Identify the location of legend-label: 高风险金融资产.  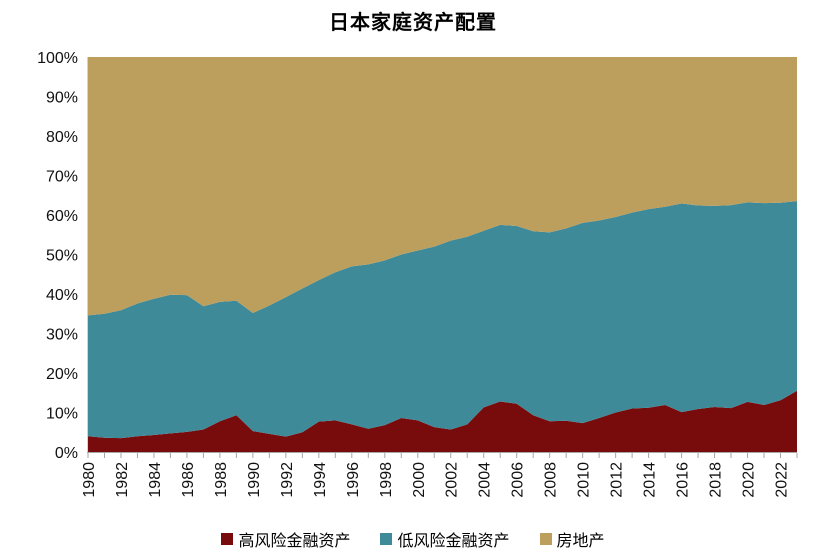
(294, 541).